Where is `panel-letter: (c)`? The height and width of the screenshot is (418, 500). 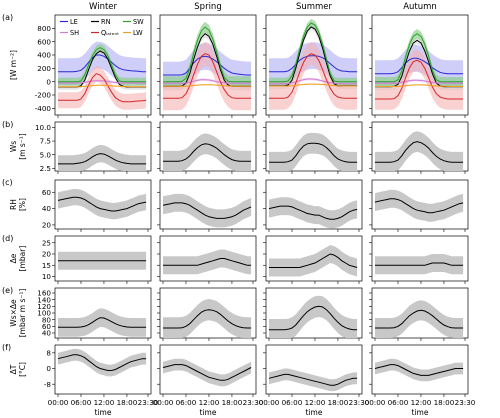 panel-letter: (c) is located at coordinates (7, 182).